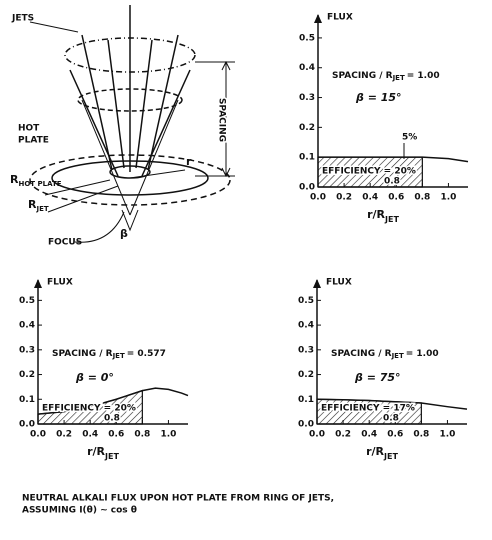 The width and height of the screenshot is (492, 540). Describe the element at coordinates (222, 120) in the screenshot. I see `spacing-label: SPACING` at that location.